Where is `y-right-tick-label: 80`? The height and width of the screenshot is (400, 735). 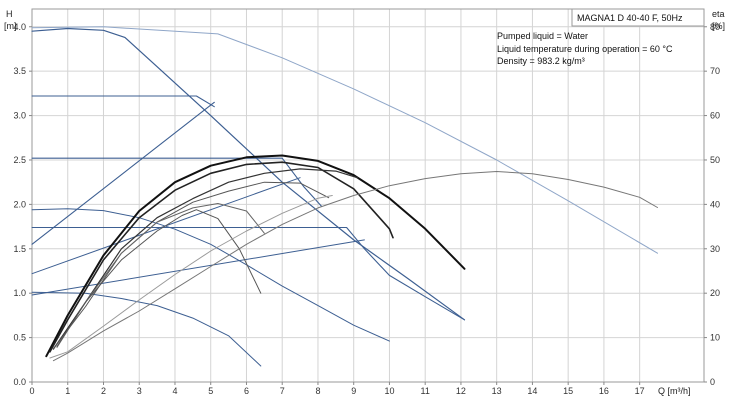 y-right-tick-label: 80 is located at coordinates (715, 27).